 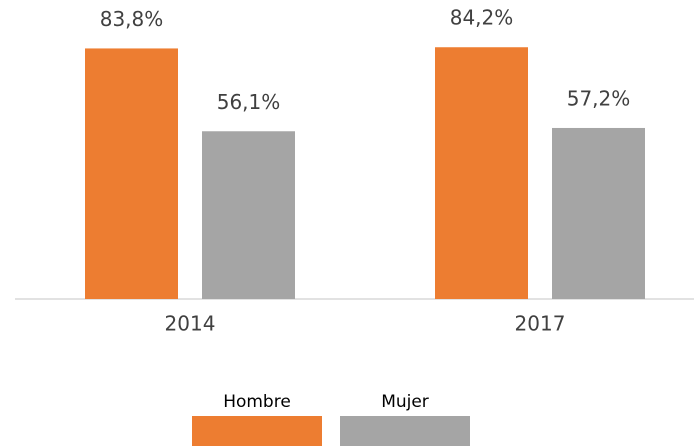 I want to click on legend-label: Mujer, so click(x=405, y=402).